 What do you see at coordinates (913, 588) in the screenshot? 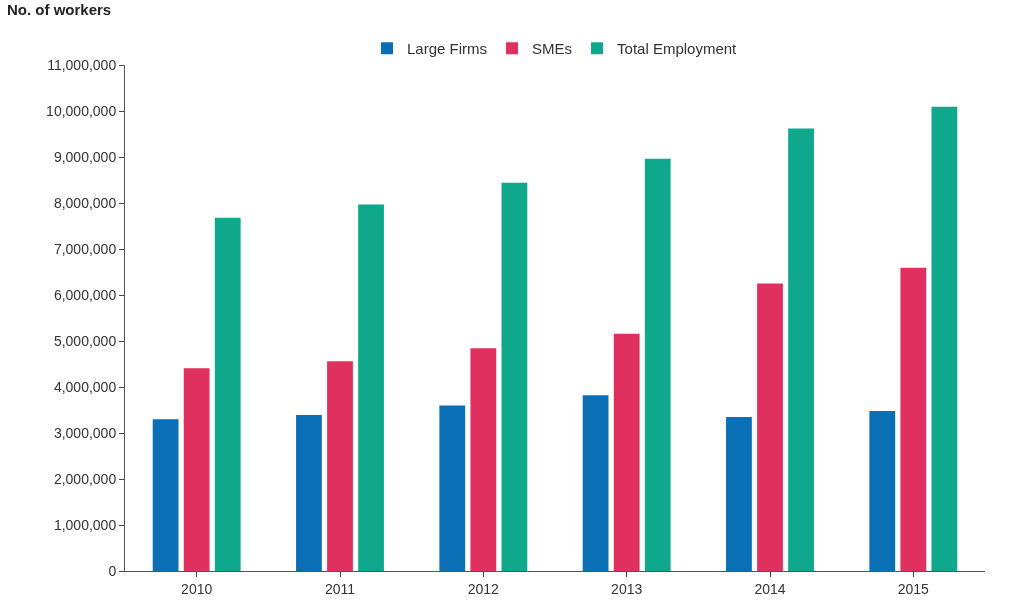
I see `x-tick-label: 2015` at bounding box center [913, 588].